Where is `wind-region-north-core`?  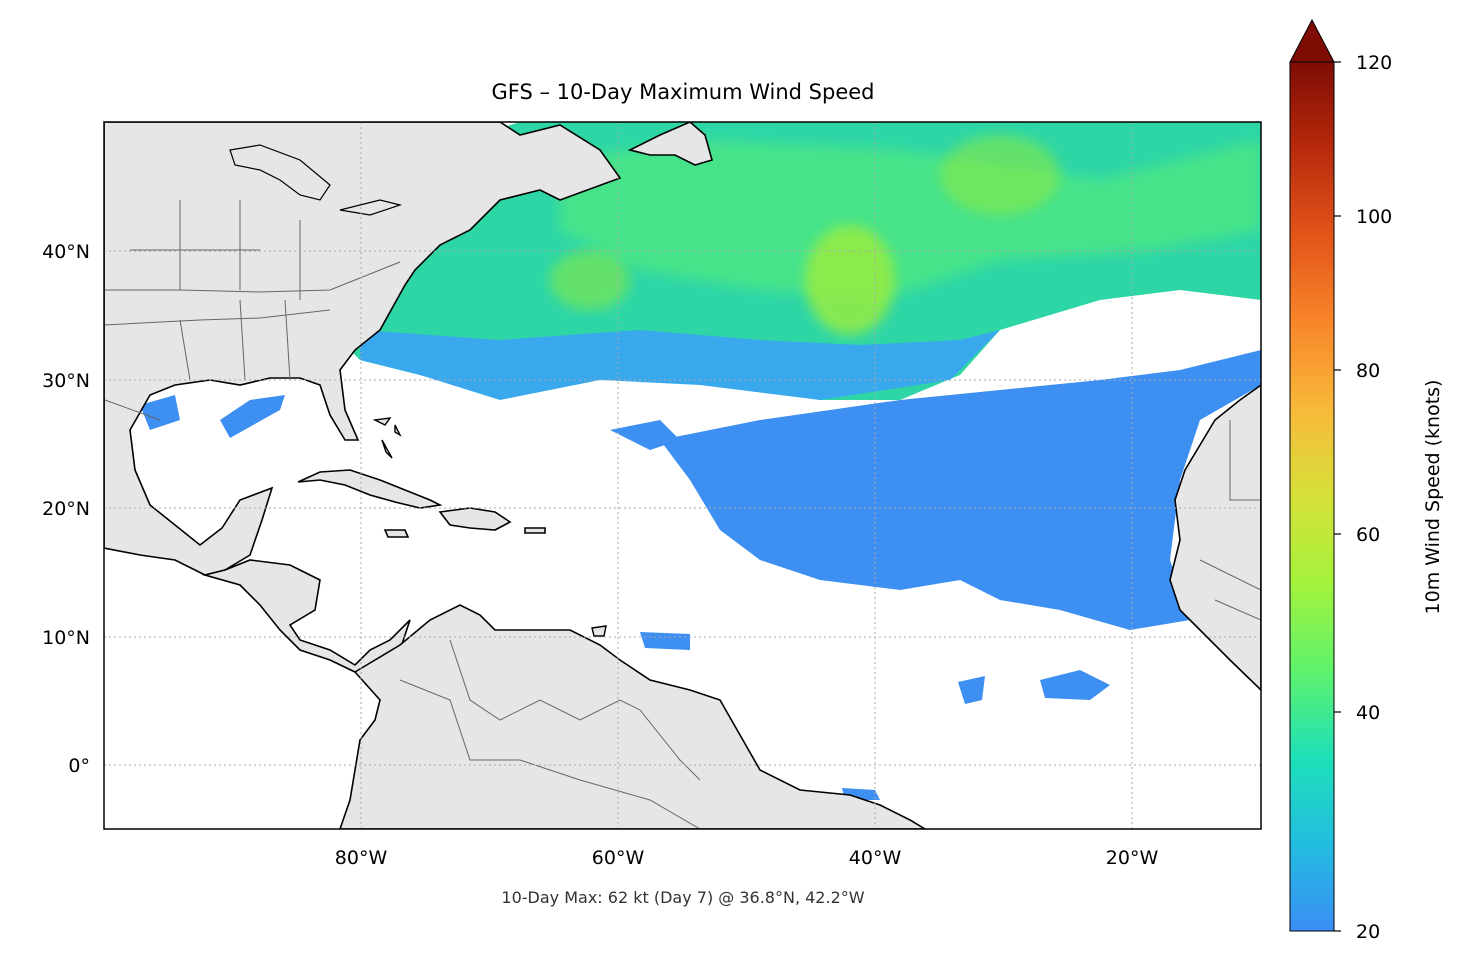 wind-region-north-core is located at coordinates (910, 220).